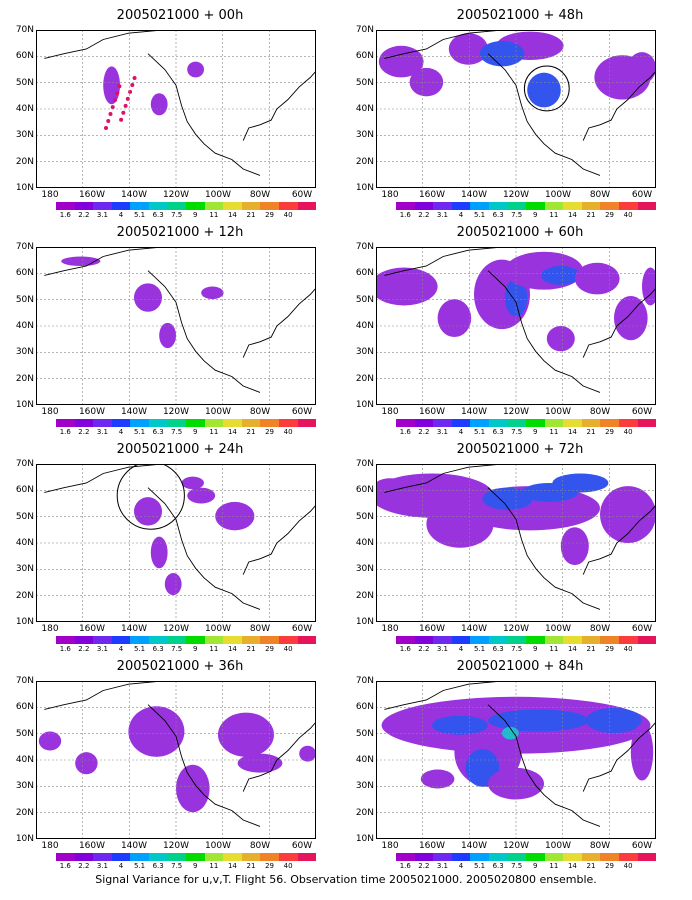  I want to click on colorbar-label: 14, so click(572, 866).